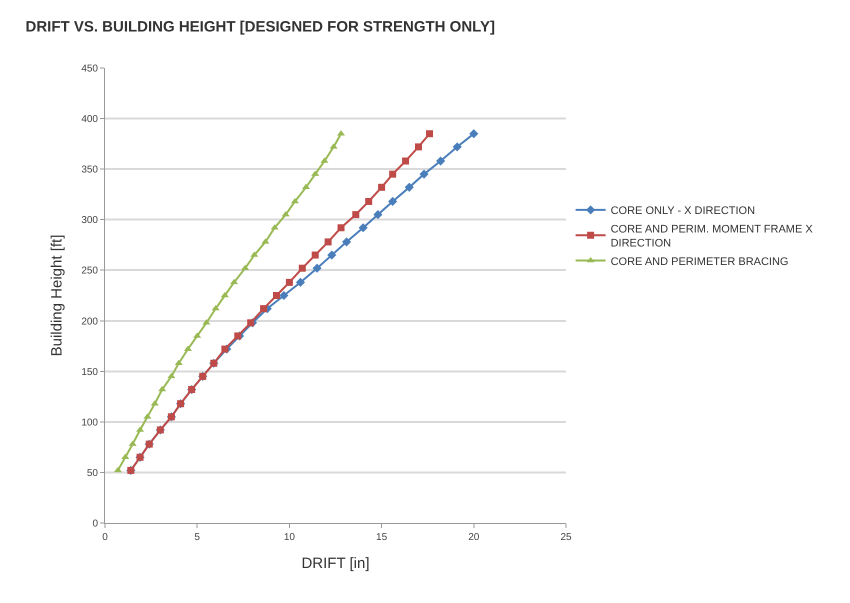  Describe the element at coordinates (105, 537) in the screenshot. I see `x-tick-label: 0` at that location.